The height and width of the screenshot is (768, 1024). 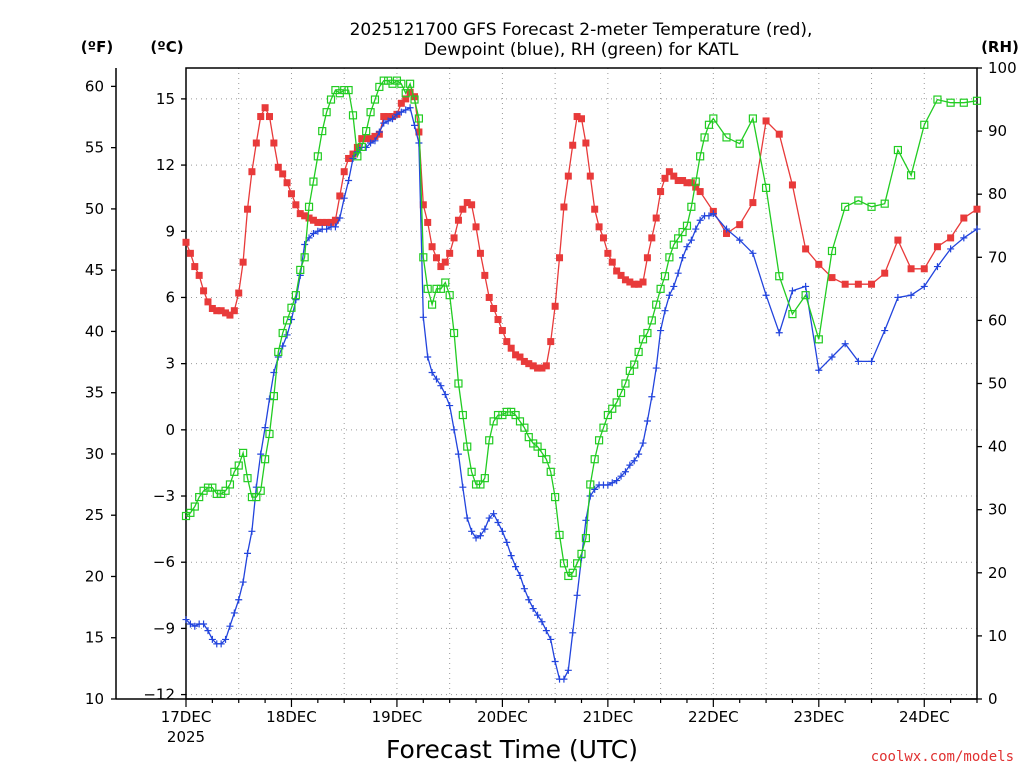 I want to click on celsius-tick-label: −6, so click(x=164, y=562).